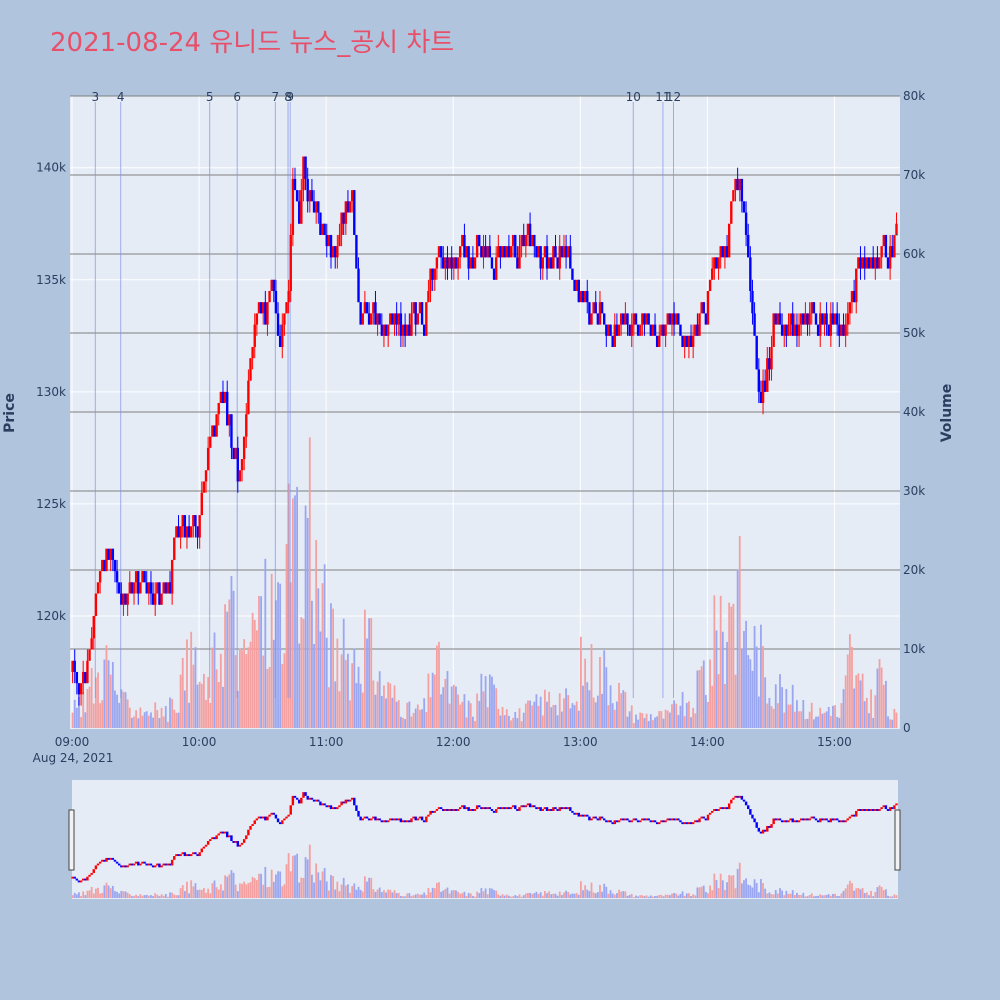  I want to click on range-slider-right-handle, so click(897, 840).